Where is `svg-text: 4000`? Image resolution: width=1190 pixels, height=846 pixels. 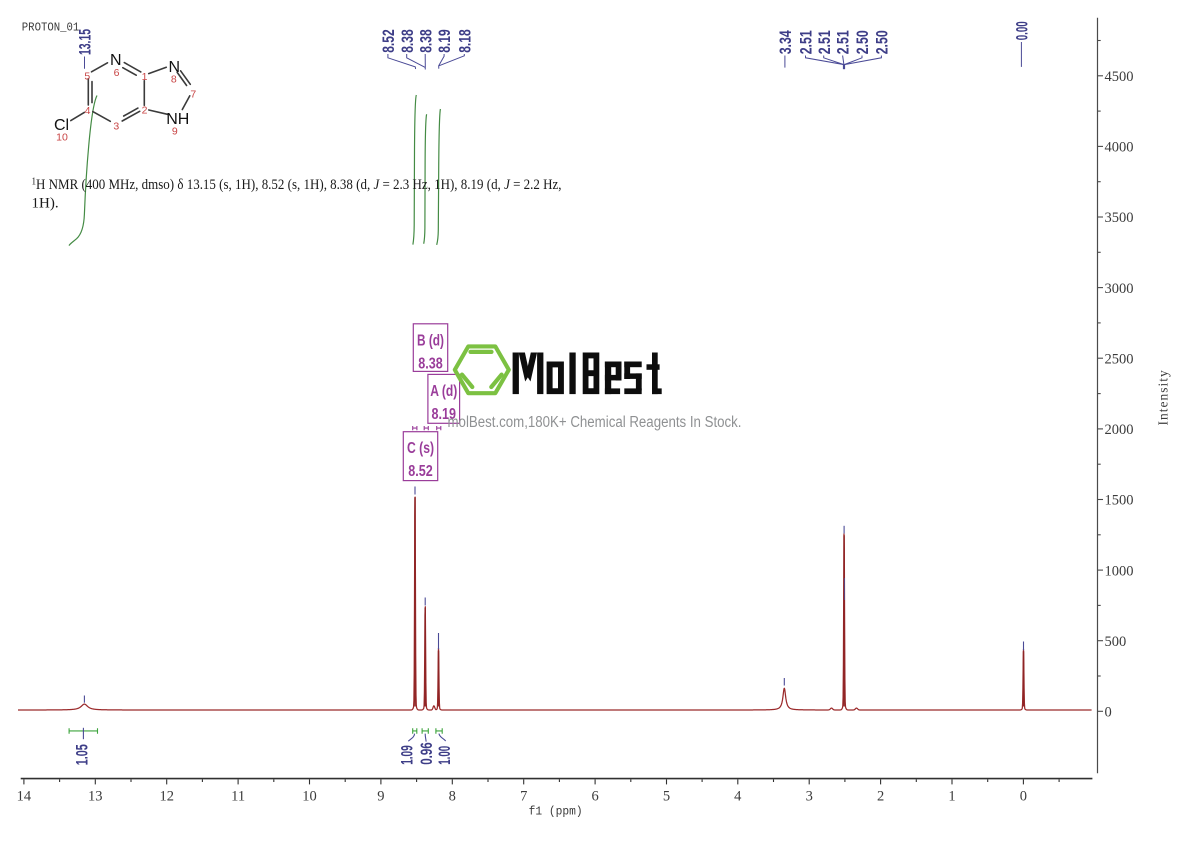 svg-text: 4000 is located at coordinates (1119, 148).